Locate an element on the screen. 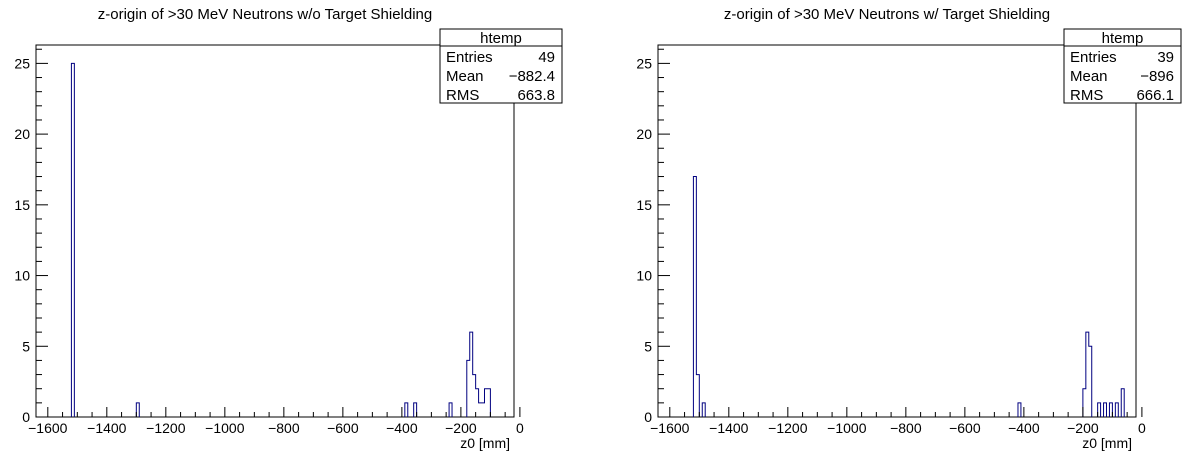 The width and height of the screenshot is (1188, 459). stats-value-mean: −896 is located at coordinates (1157, 76).